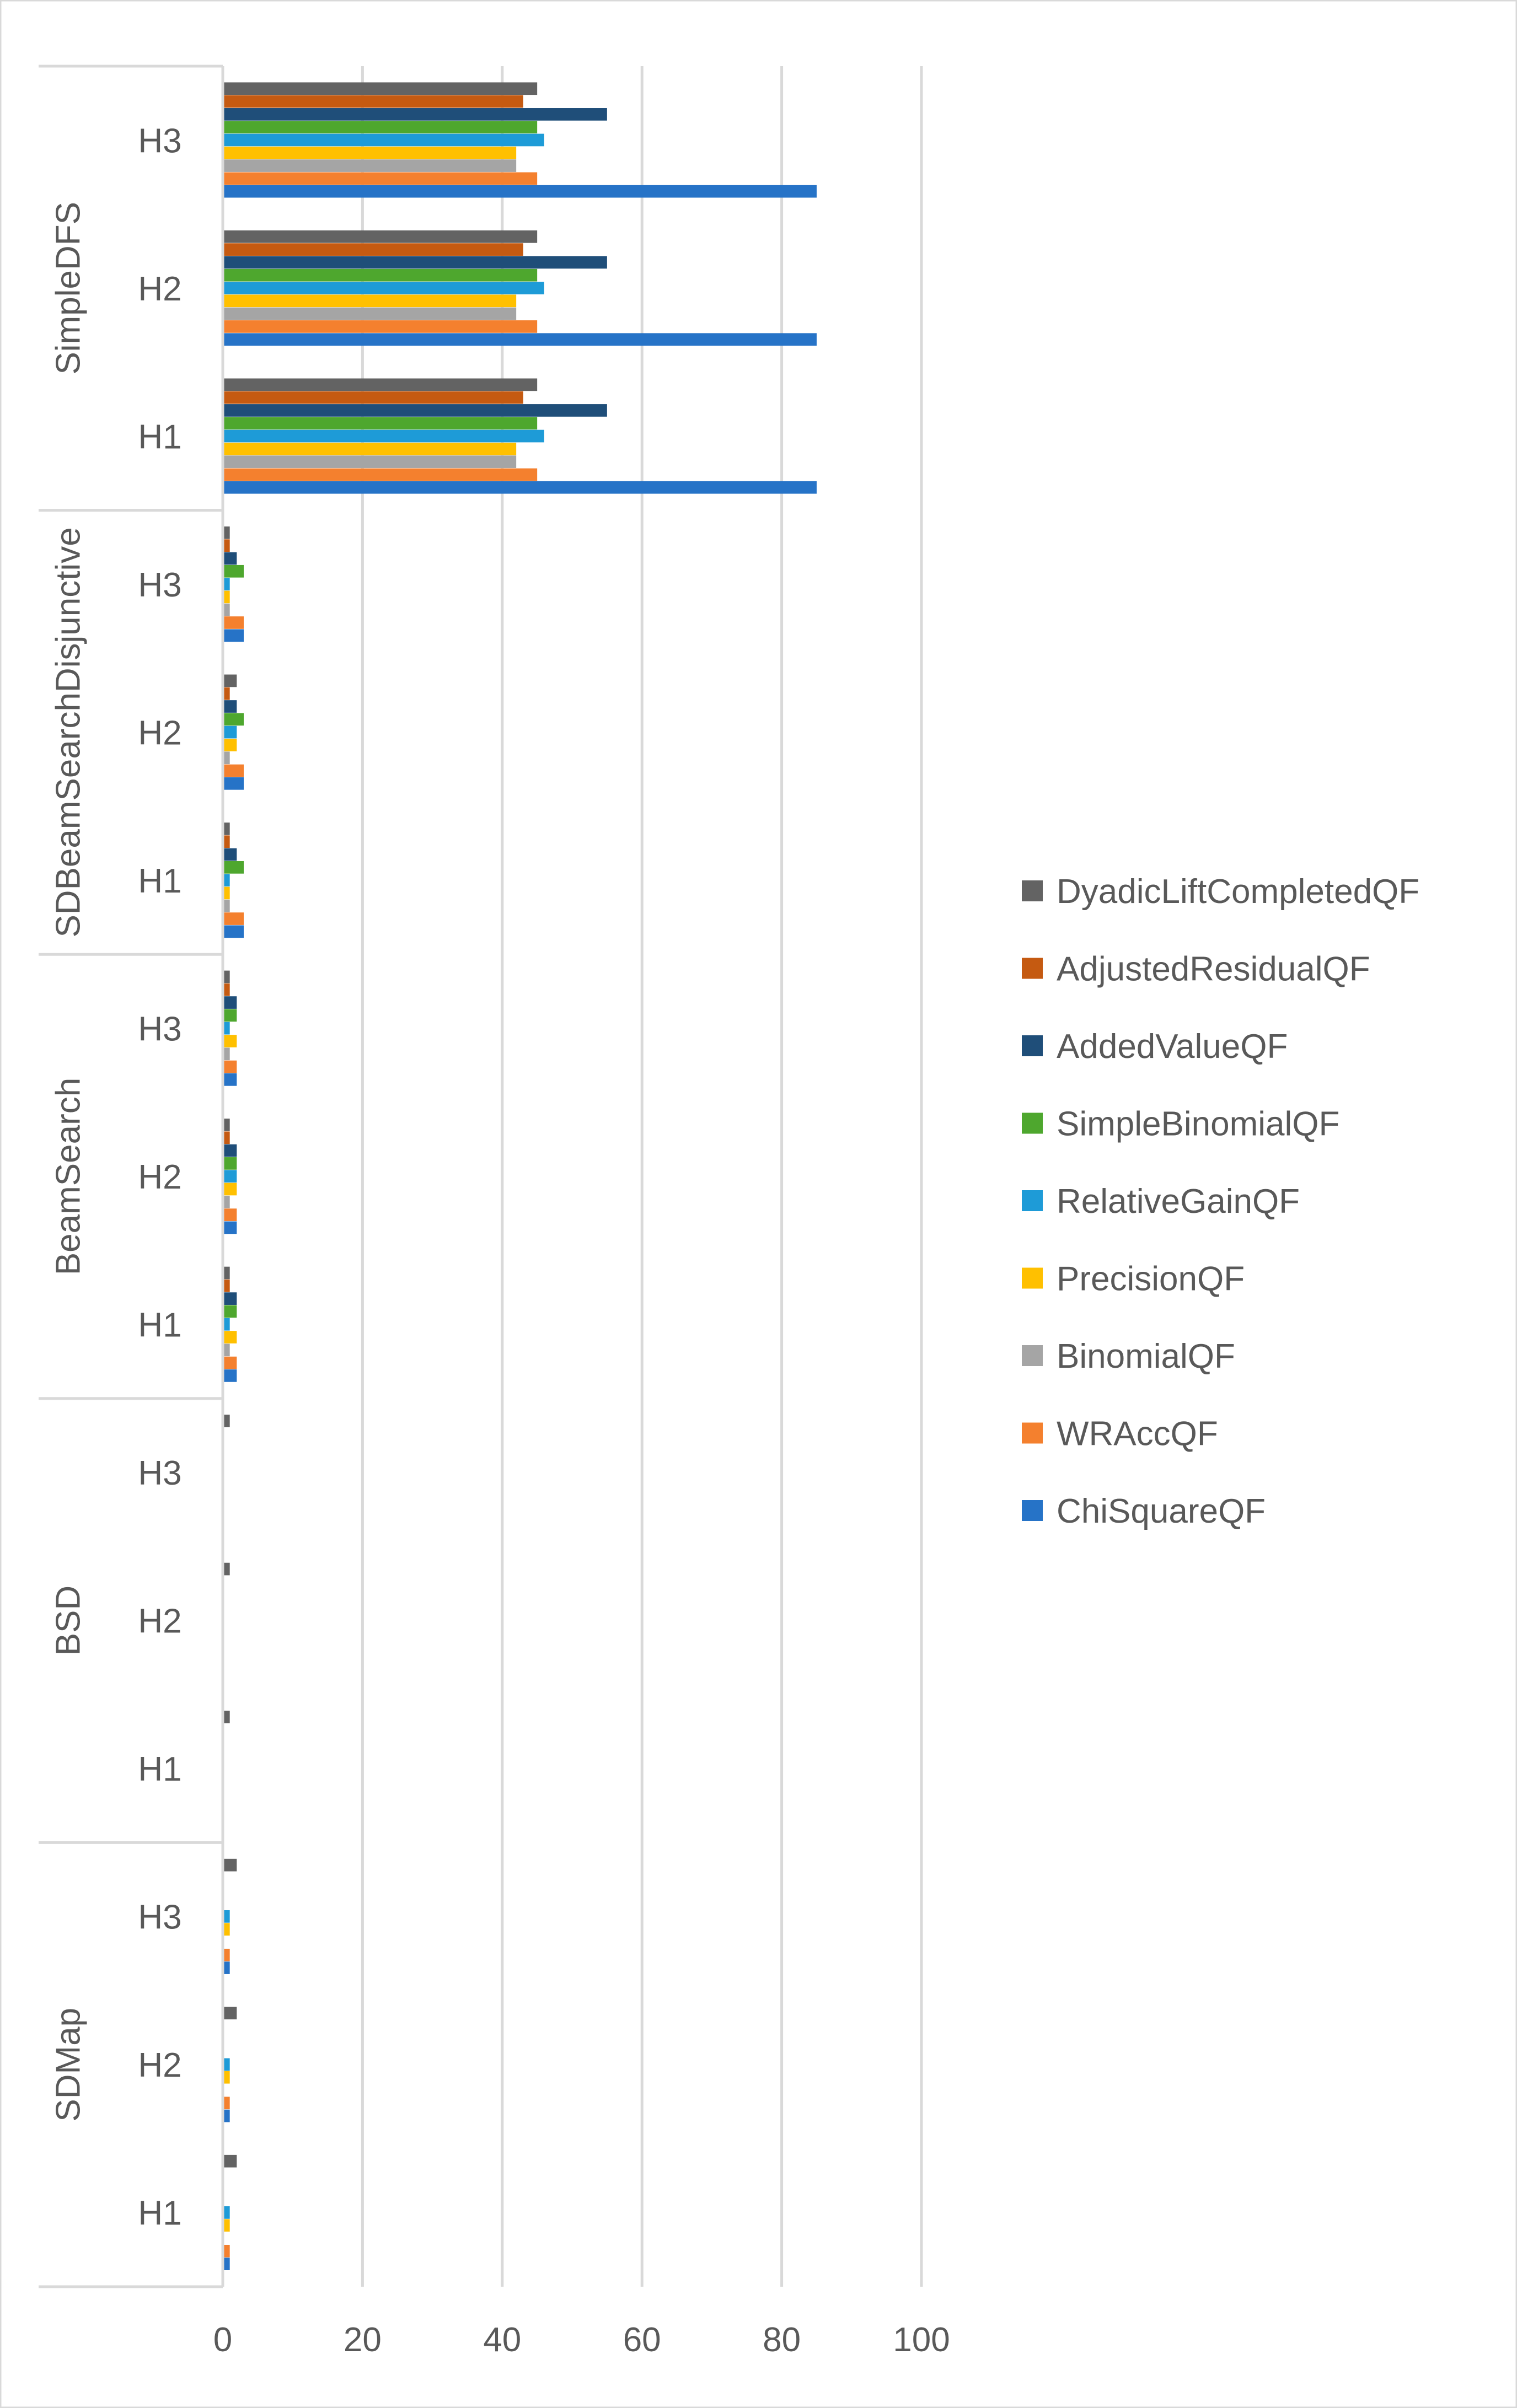  I want to click on legend-label: AddedValueQF, so click(1173, 1047).